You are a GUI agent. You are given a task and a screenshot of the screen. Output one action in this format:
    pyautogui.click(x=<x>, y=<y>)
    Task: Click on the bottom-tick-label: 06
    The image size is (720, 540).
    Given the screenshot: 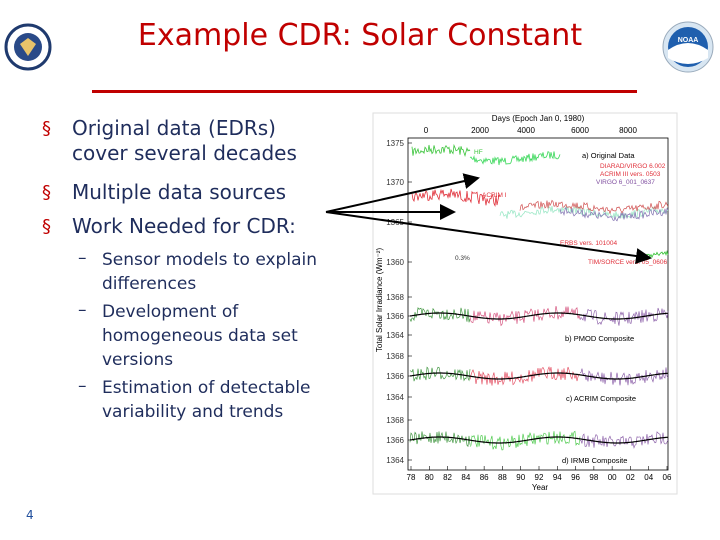 What is the action you would take?
    pyautogui.click(x=667, y=477)
    